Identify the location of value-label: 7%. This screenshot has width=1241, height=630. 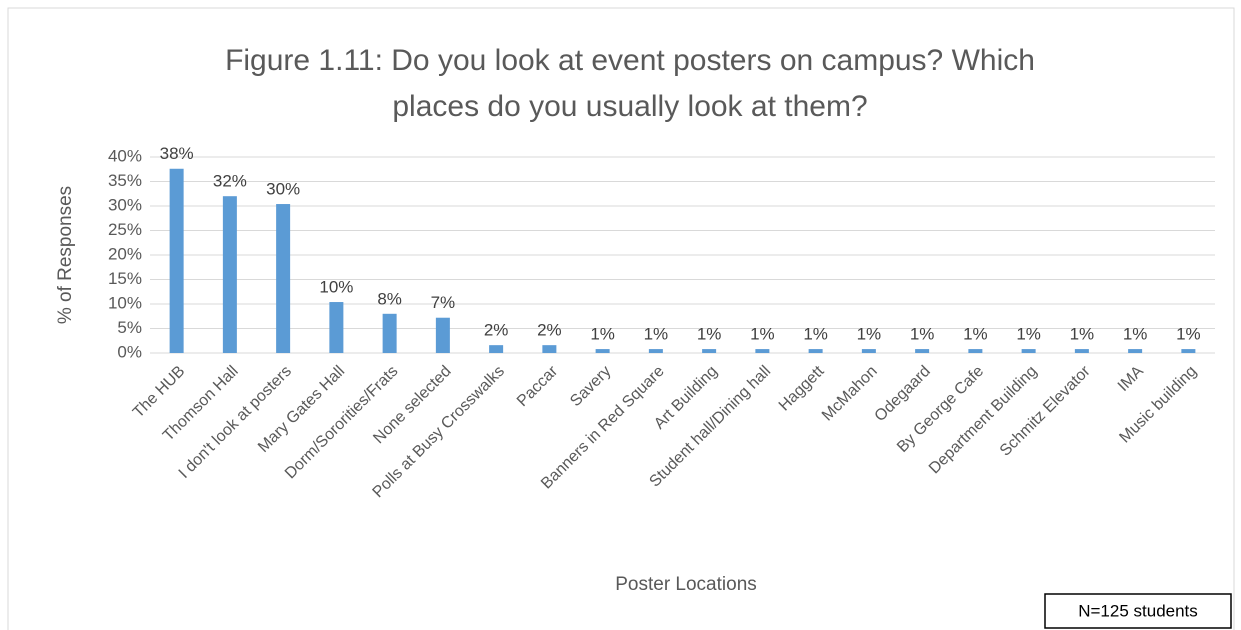
(443, 302).